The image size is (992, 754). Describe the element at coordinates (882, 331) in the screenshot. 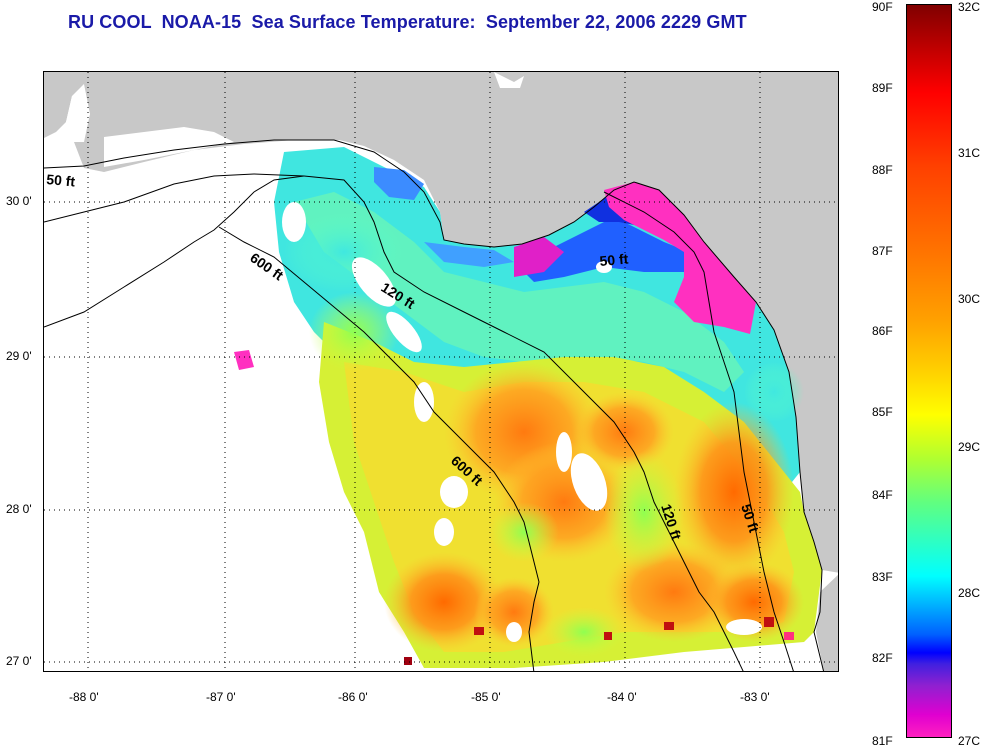

I see `colorbar-f-label: 86F` at that location.